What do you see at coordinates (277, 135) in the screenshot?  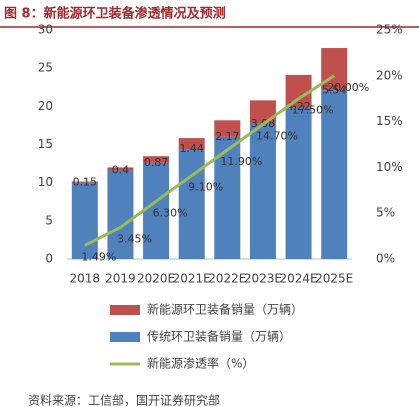 I see `line-value-label: 14.70%` at bounding box center [277, 135].